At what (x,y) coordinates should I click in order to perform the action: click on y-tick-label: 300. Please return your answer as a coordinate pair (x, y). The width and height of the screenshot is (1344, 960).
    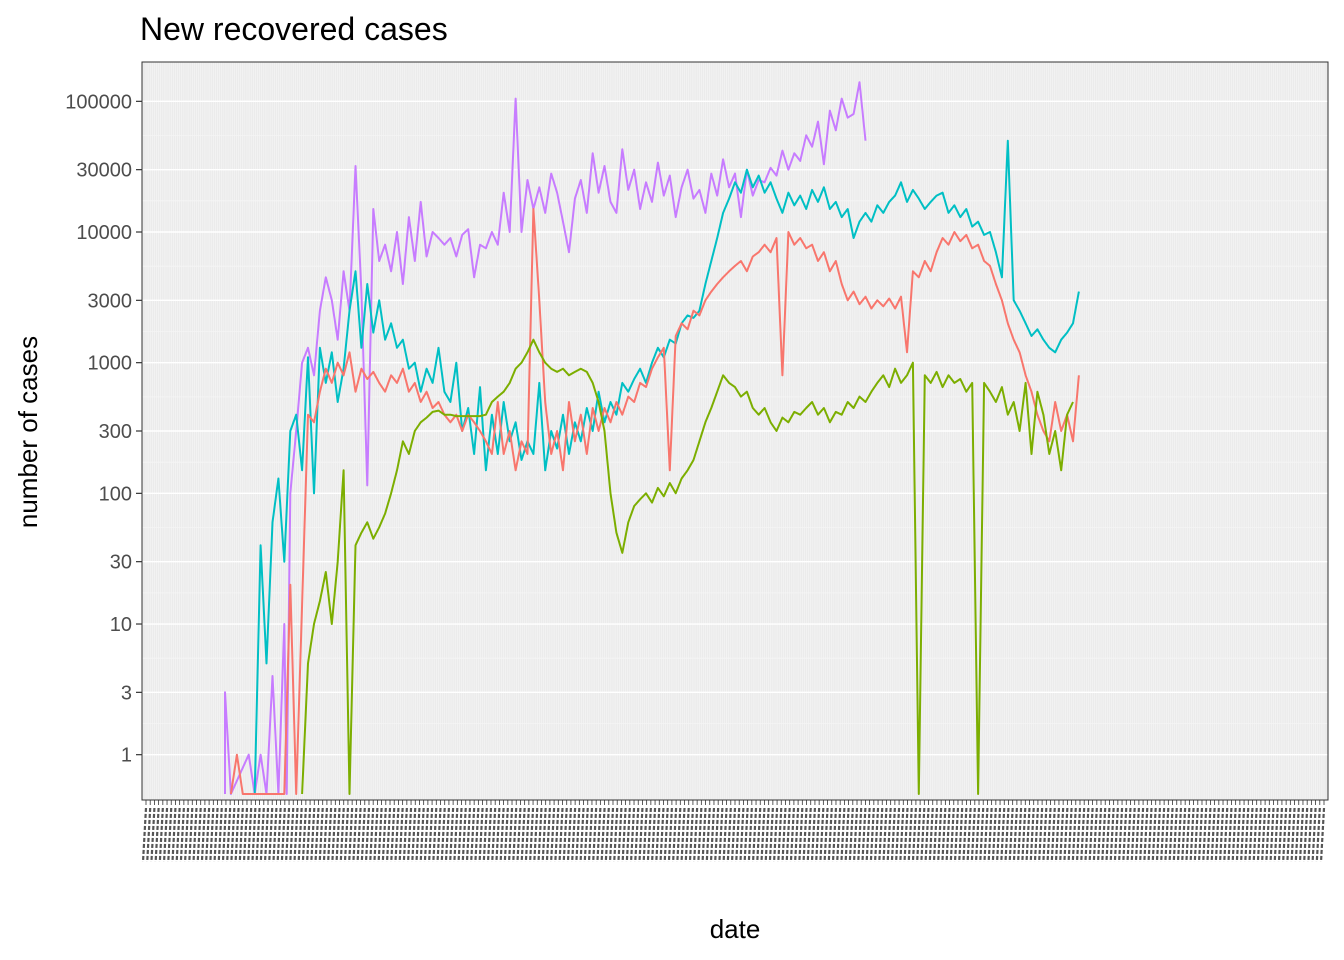
    Looking at the image, I should click on (115, 432).